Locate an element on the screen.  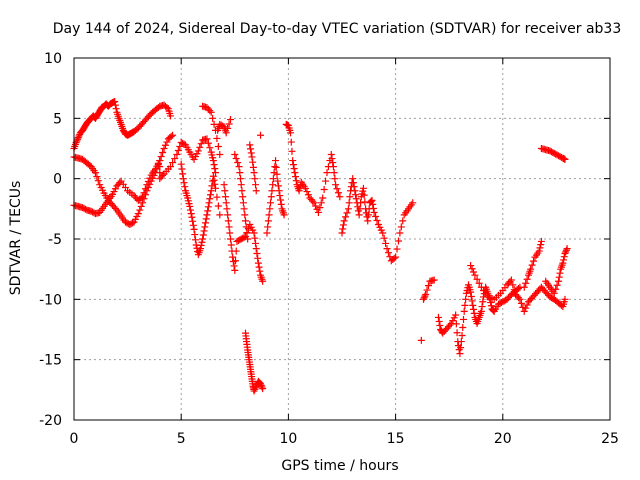
x-tick-label: 10 is located at coordinates (288, 439).